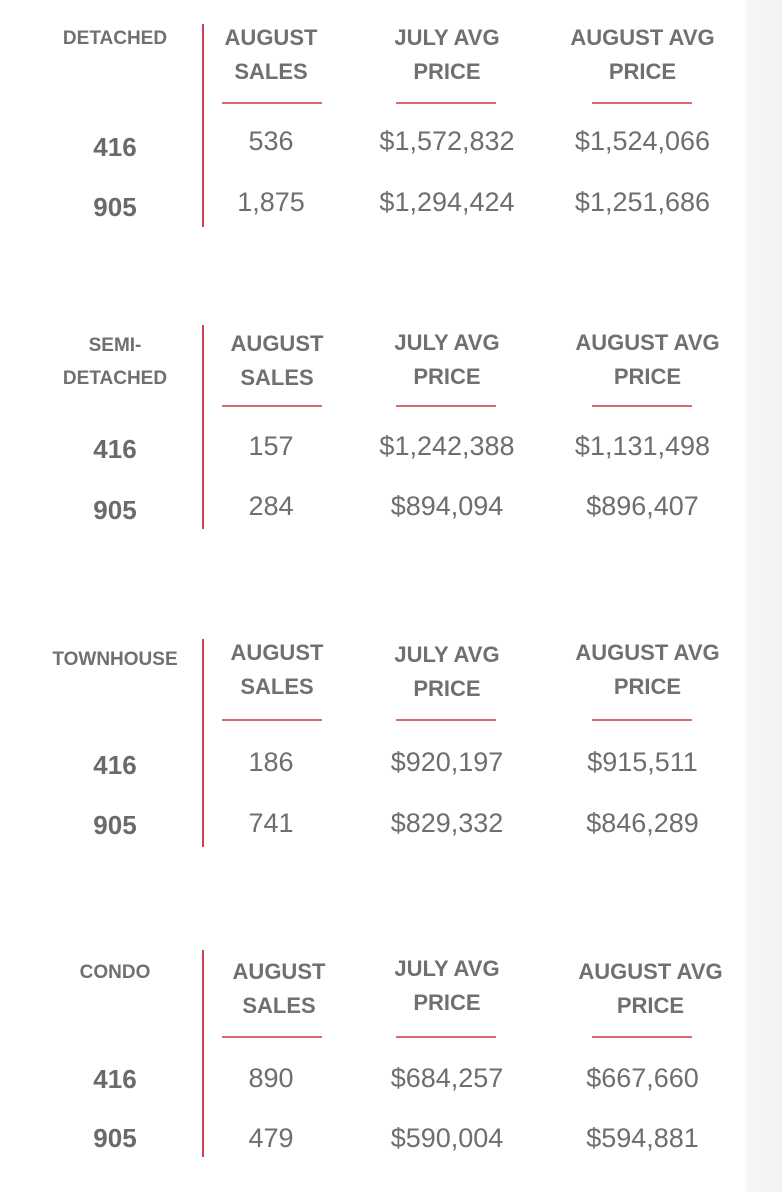 The width and height of the screenshot is (782, 1192). Describe the element at coordinates (447, 762) in the screenshot. I see `july-avg-price-value: $920,197` at that location.